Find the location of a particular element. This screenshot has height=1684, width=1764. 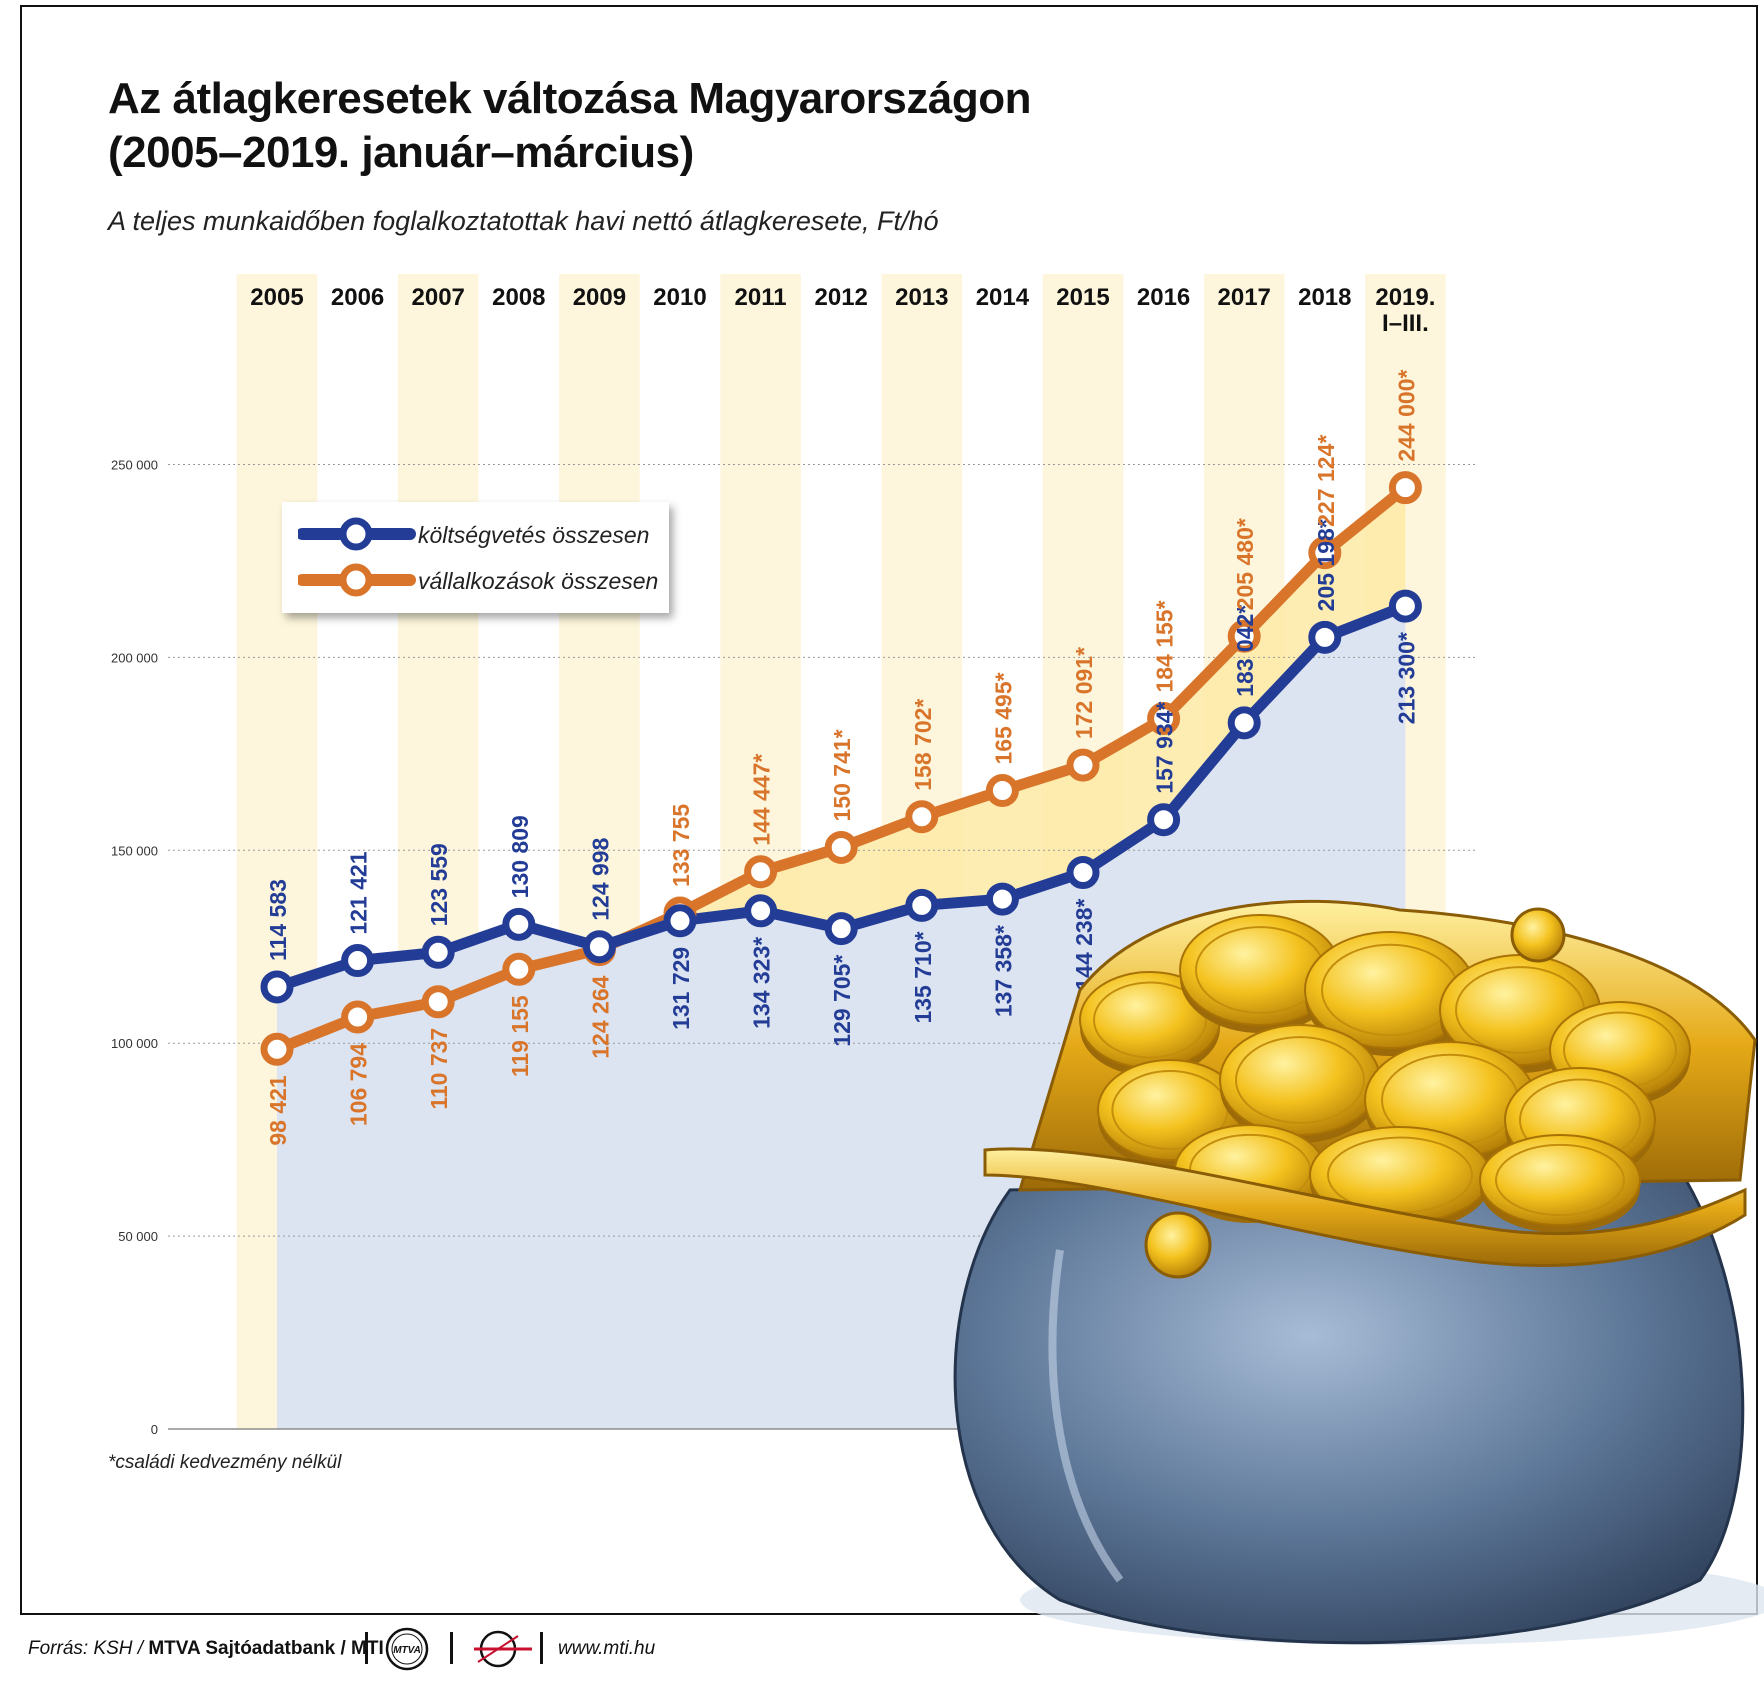

legend-item-vallalkozasok: vállalkozások összesen is located at coordinates (483, 580).